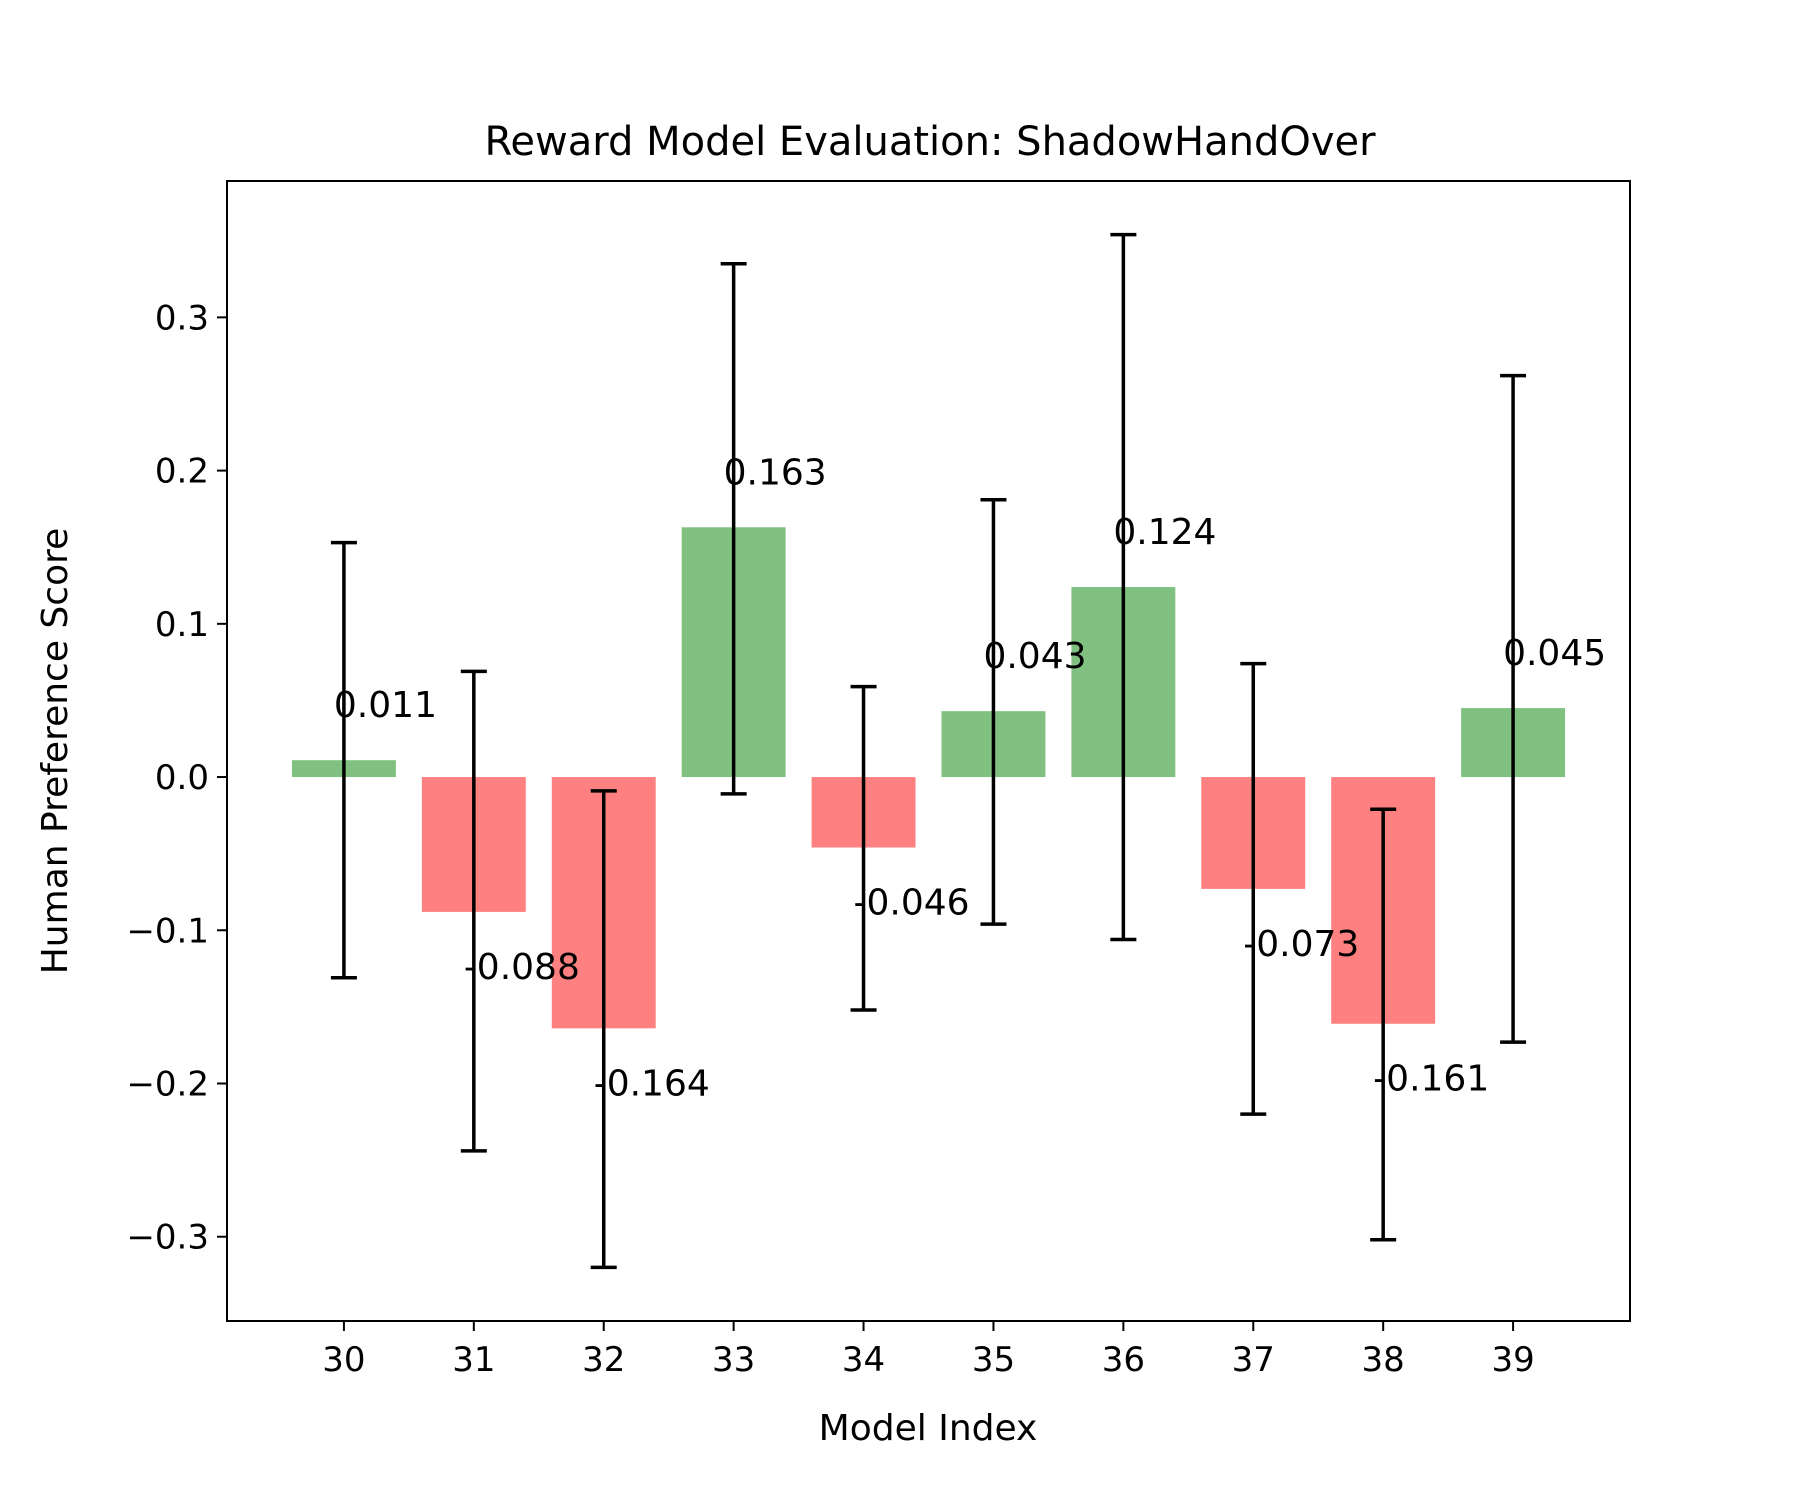 The height and width of the screenshot is (1500, 1800). Describe the element at coordinates (930, 142) in the screenshot. I see `chart-title: Reward Model Evaluation: ShadowHandOver` at that location.